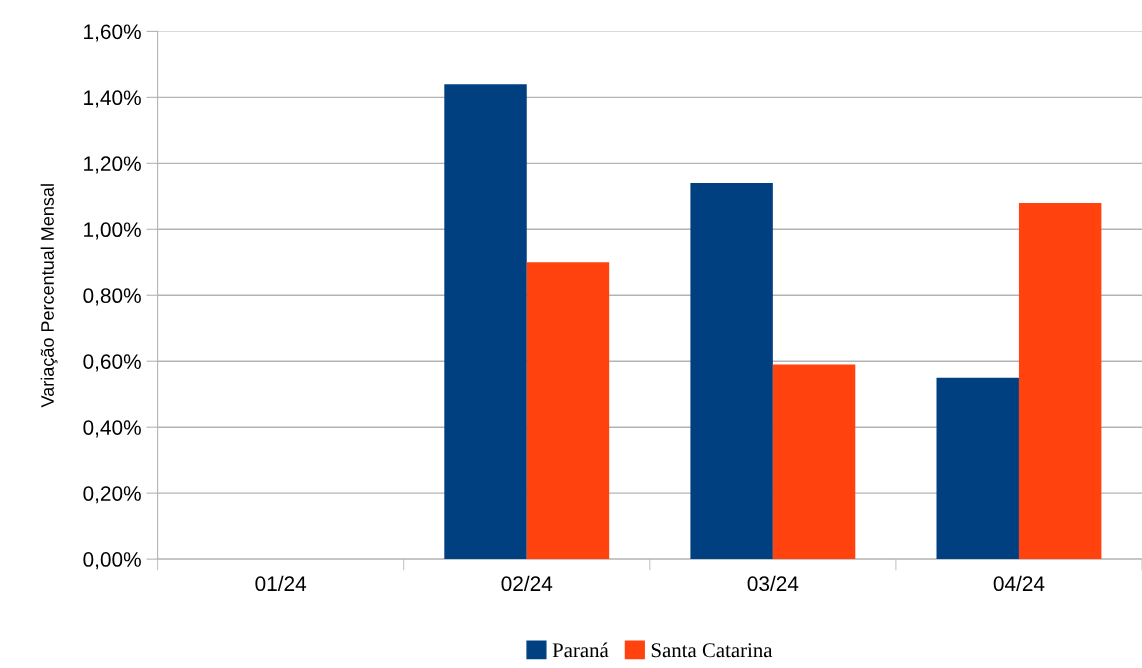 The image size is (1142, 668). I want to click on y-tick-label: 0,80%, so click(112, 297).